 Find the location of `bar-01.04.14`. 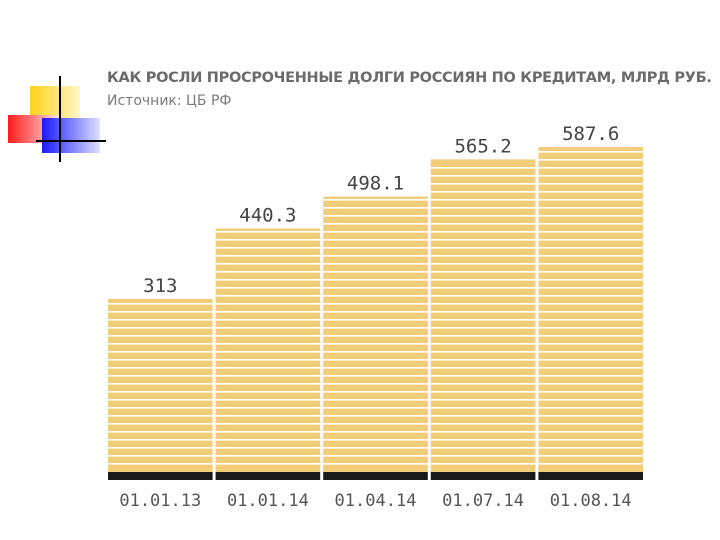

bar-01.04.14 is located at coordinates (375, 334).